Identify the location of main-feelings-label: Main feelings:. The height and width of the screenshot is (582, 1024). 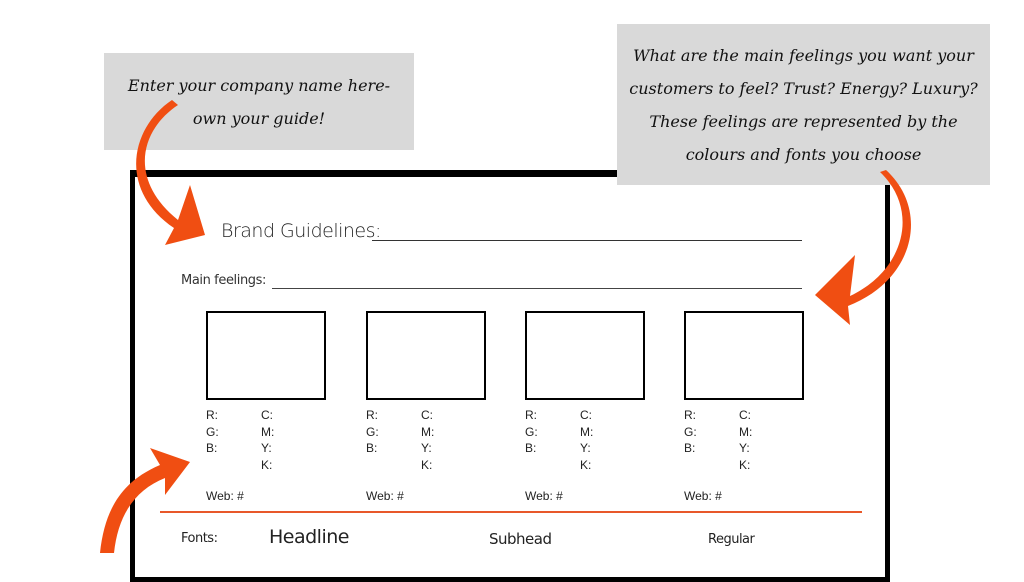
(224, 280).